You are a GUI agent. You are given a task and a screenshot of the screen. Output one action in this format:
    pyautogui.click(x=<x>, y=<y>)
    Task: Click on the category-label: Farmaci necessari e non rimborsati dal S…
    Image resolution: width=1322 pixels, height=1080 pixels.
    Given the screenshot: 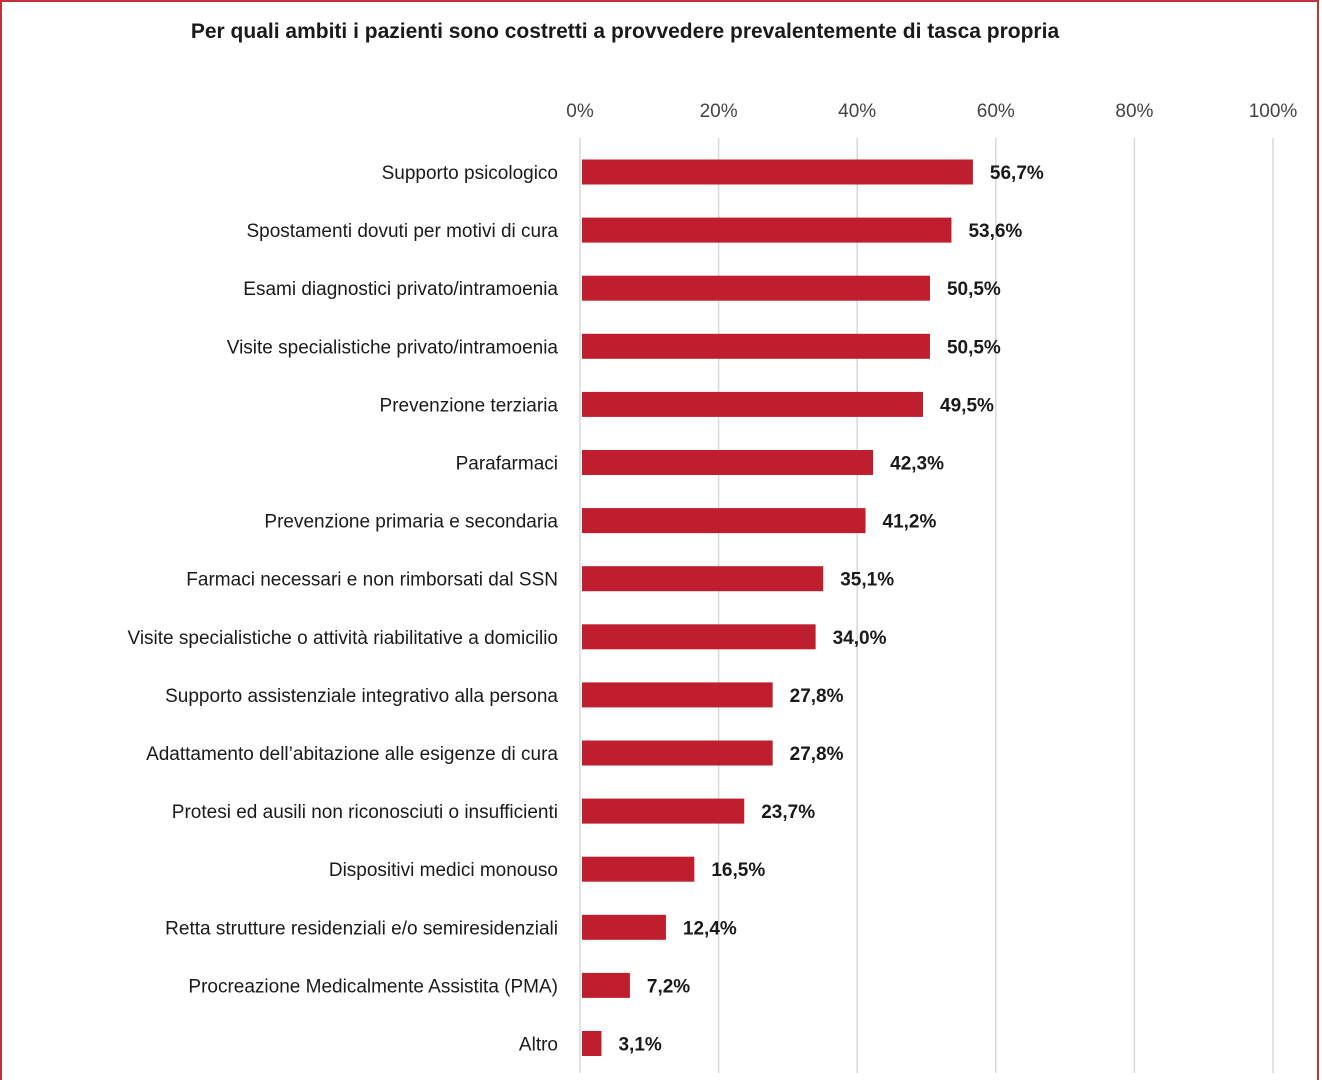 What is the action you would take?
    pyautogui.click(x=372, y=580)
    